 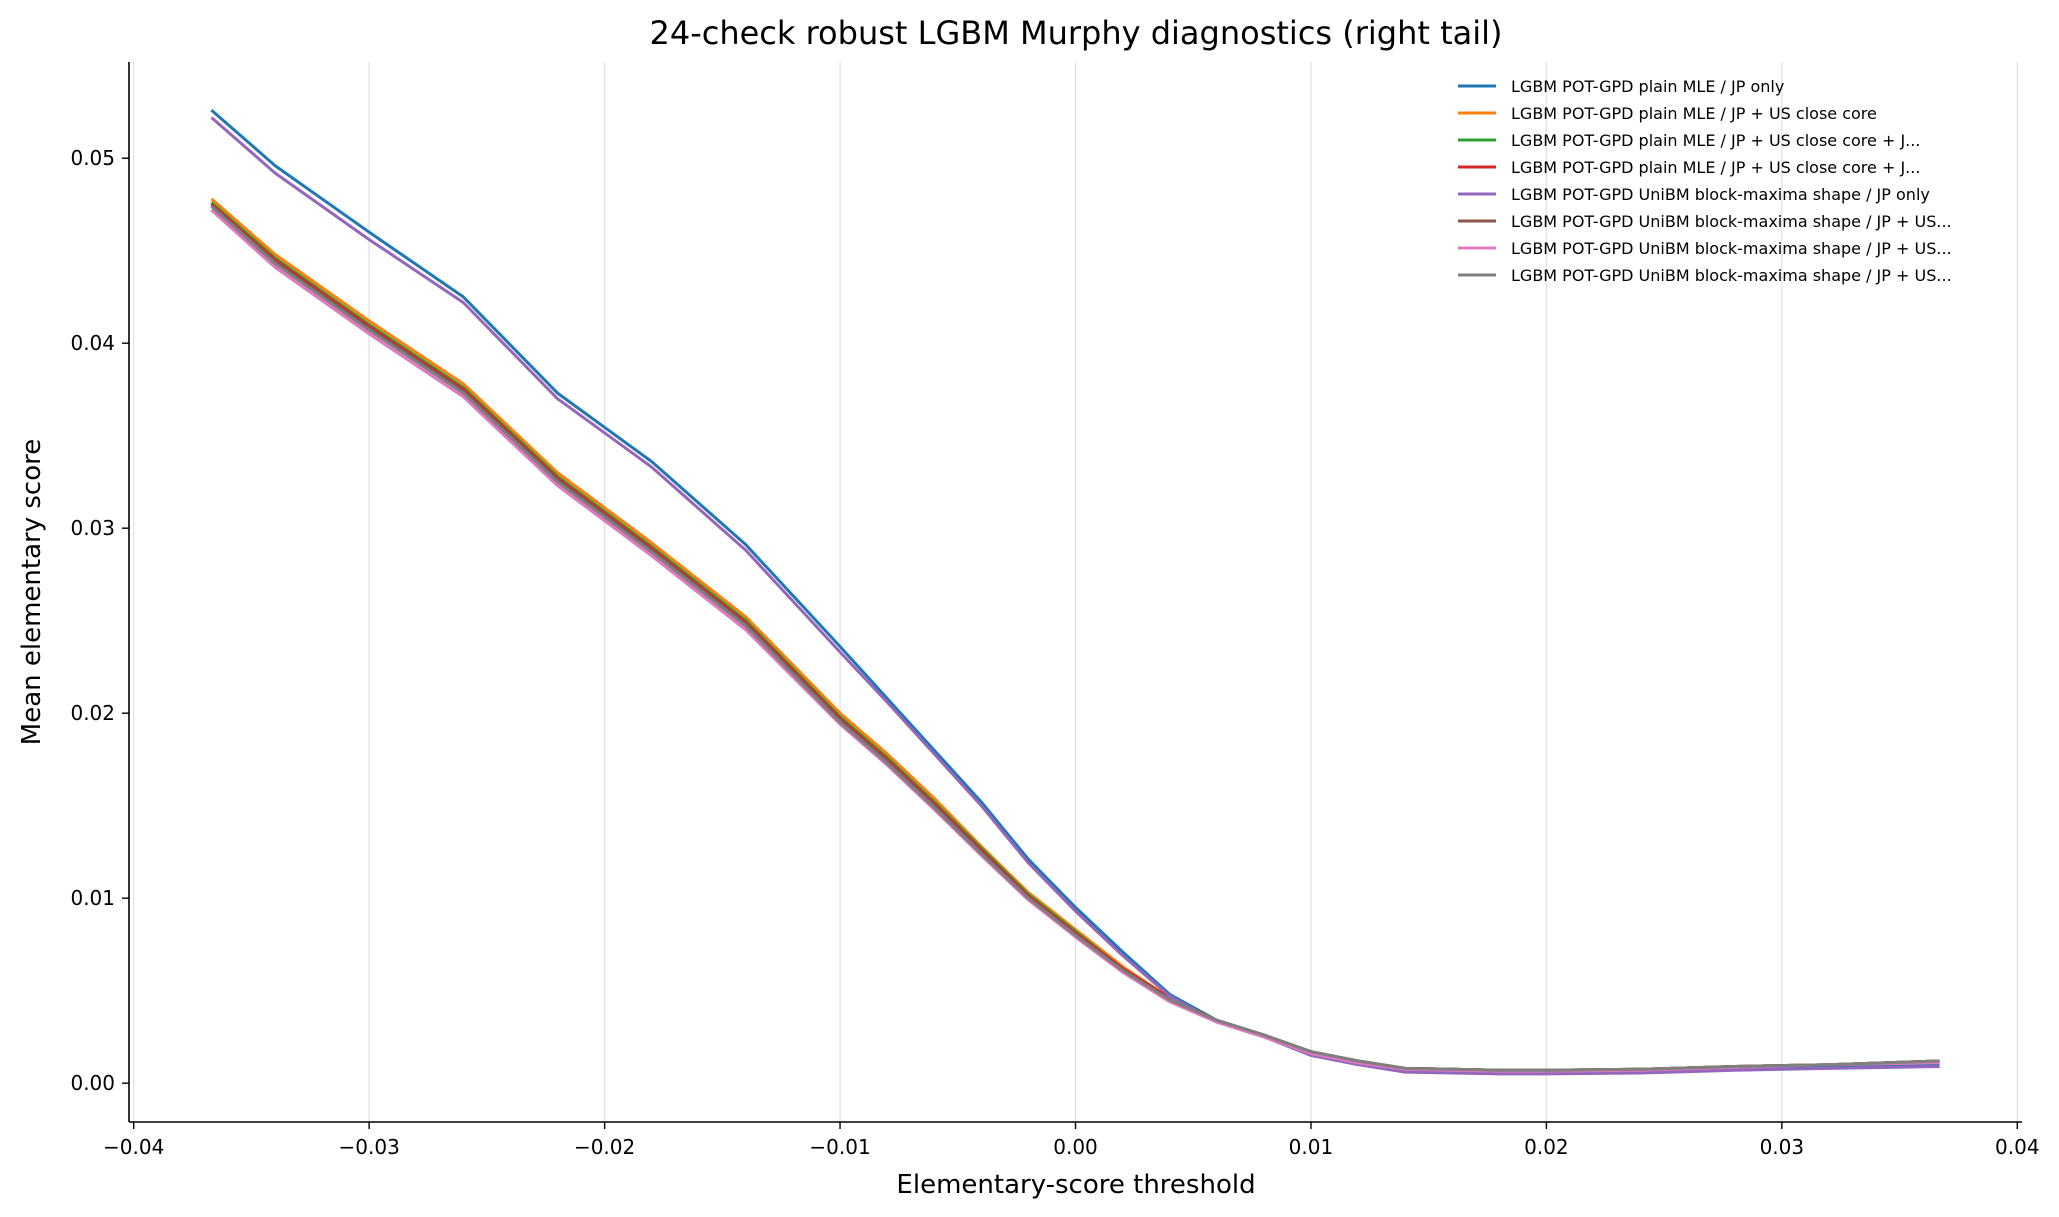 I want to click on x-tick-label: 0.03, so click(x=1782, y=1147).